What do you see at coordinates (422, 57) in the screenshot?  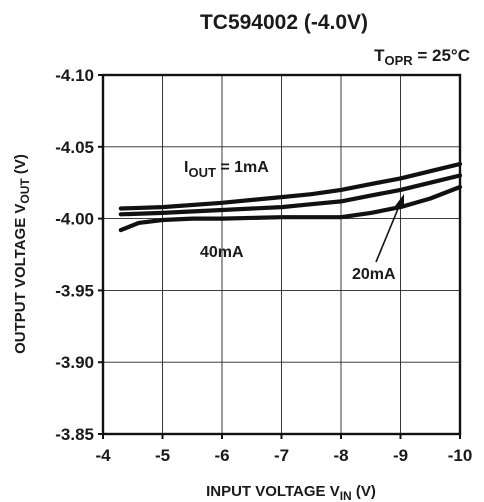 I see `temperature-condition: TOPR = 25°C` at bounding box center [422, 57].